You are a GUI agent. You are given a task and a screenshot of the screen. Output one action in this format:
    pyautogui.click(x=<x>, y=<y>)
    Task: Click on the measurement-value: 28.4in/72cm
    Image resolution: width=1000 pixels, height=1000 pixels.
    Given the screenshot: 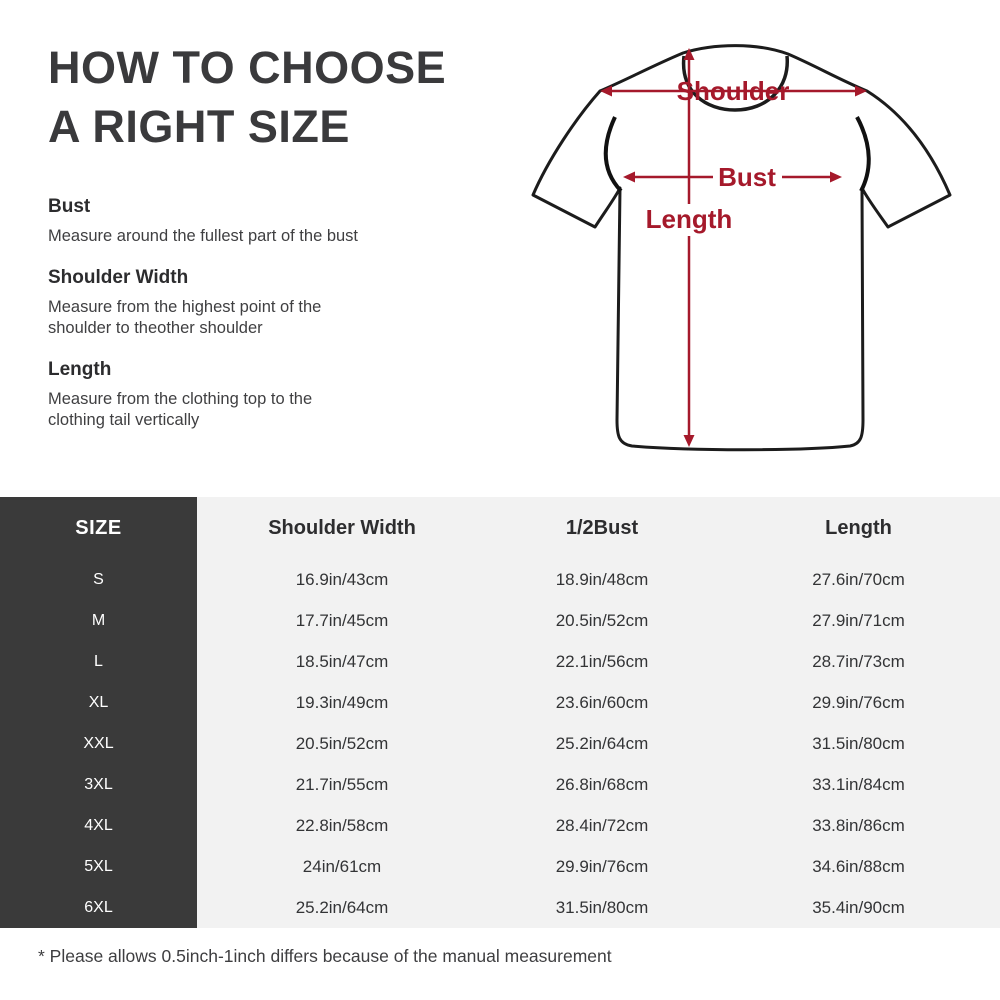 What is the action you would take?
    pyautogui.click(x=602, y=825)
    